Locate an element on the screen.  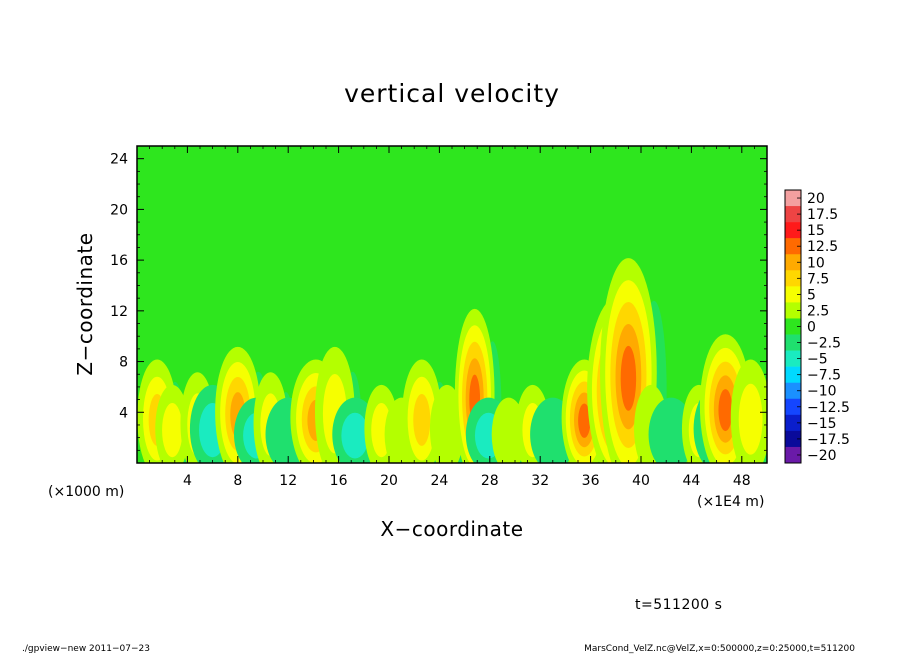
x-tick-label: 32 is located at coordinates (540, 481).